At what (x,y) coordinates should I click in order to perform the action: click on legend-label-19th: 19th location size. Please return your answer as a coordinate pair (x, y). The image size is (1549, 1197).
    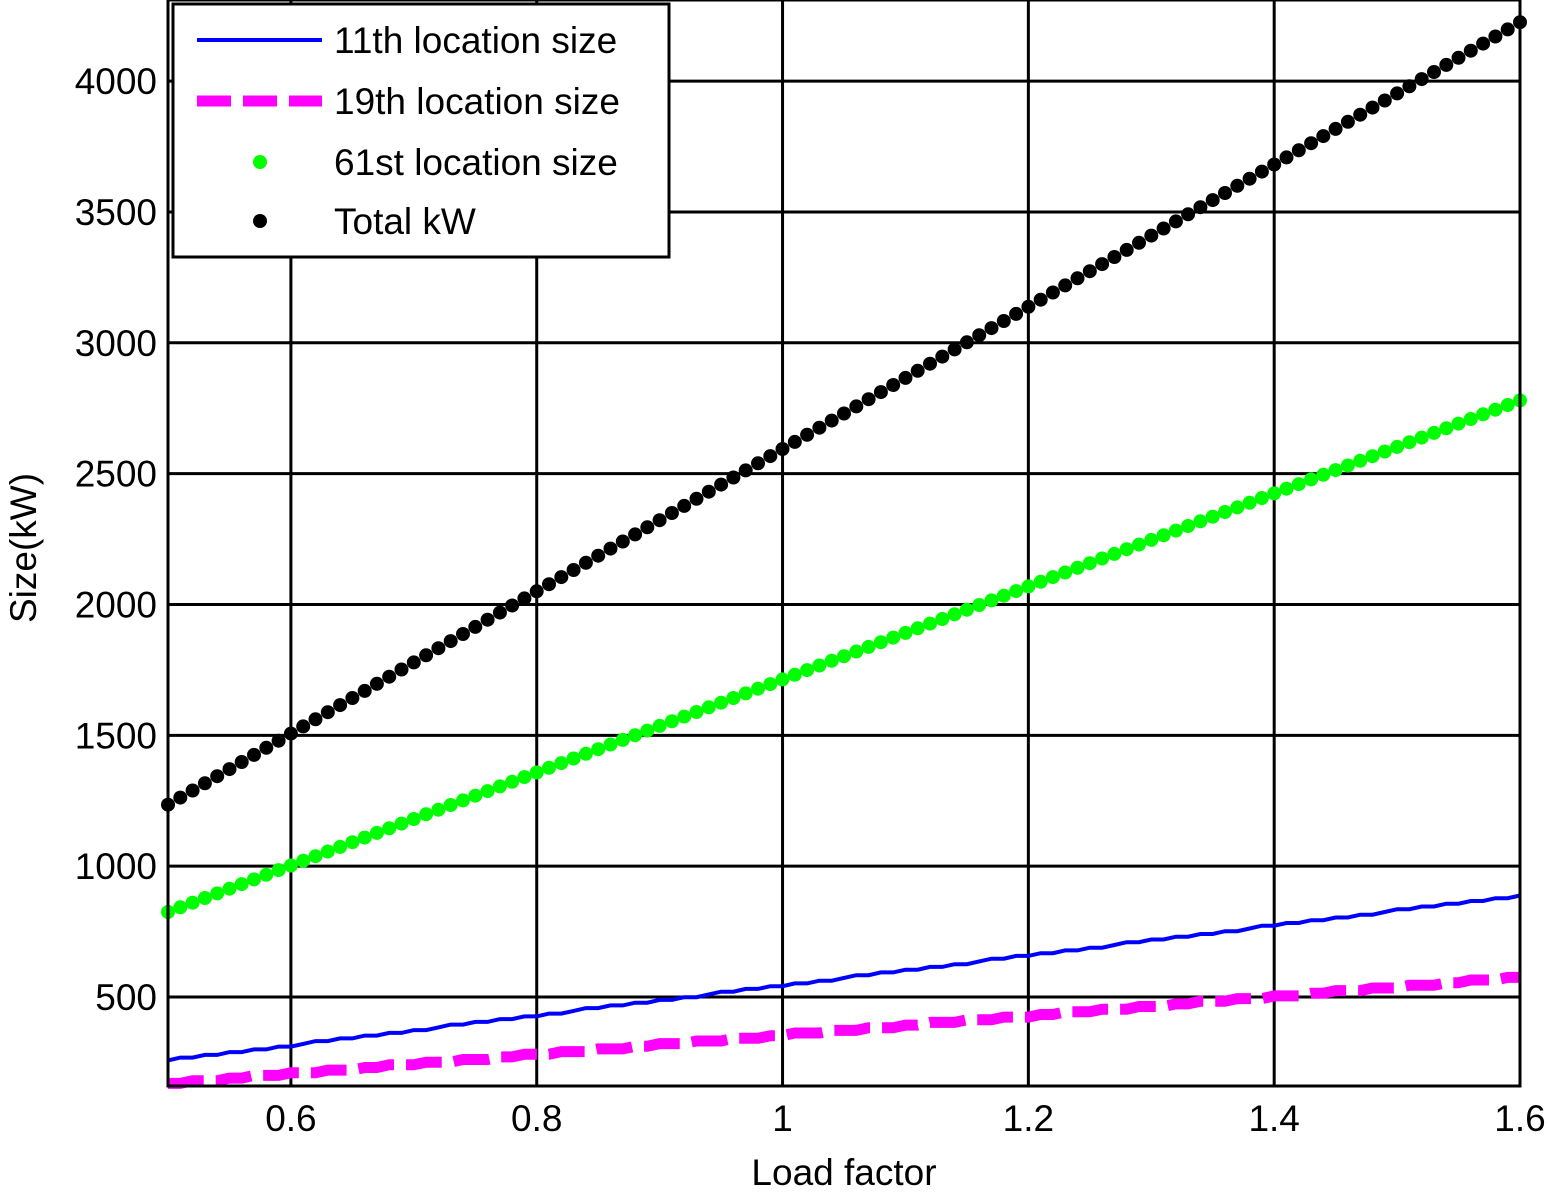
    Looking at the image, I should click on (477, 101).